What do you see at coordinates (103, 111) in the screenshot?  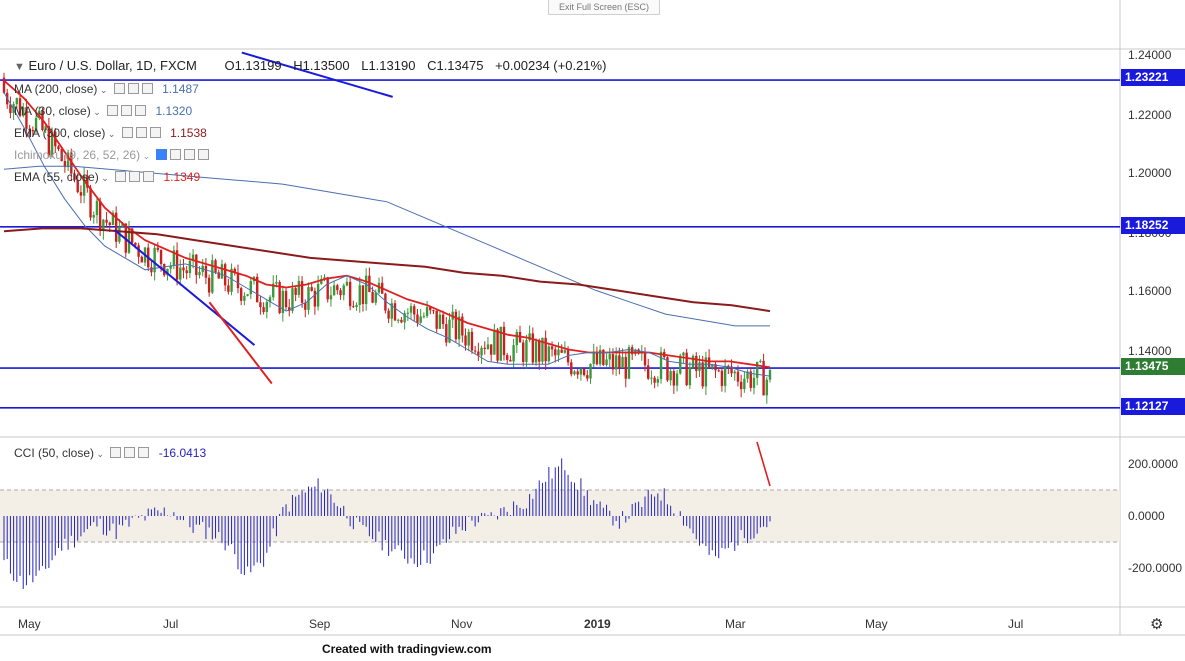 I see `legend-ma30: MA (30, close) ⌄ 1.1320` at bounding box center [103, 111].